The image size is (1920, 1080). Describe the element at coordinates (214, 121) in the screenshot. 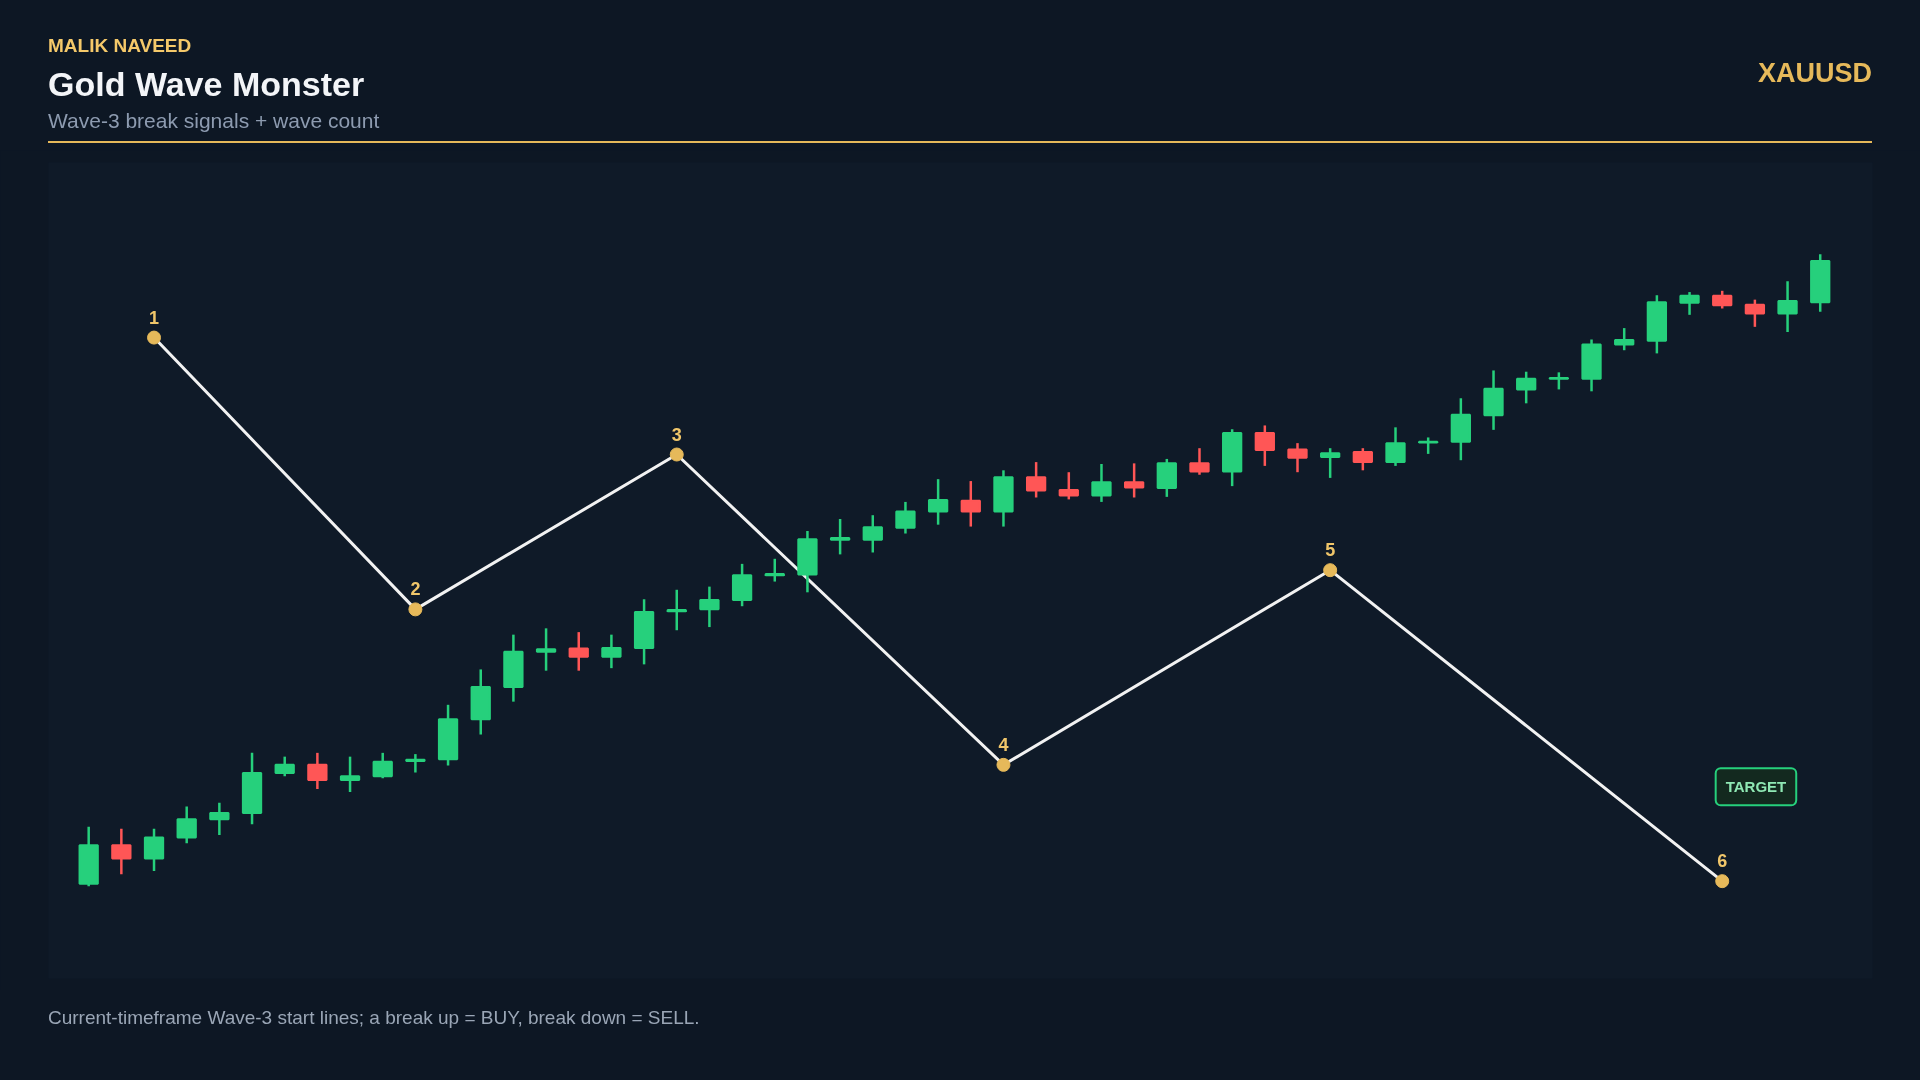

I see `chart-subtitle: Wave-3 break signals + wave count` at that location.